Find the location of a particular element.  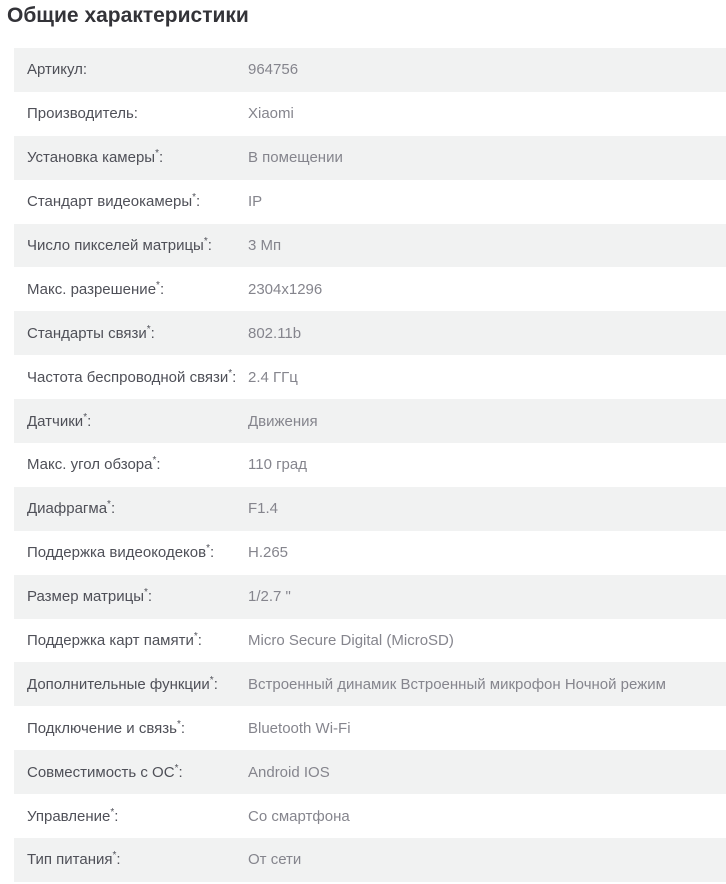

spec-value: Xiaomi is located at coordinates (271, 114).